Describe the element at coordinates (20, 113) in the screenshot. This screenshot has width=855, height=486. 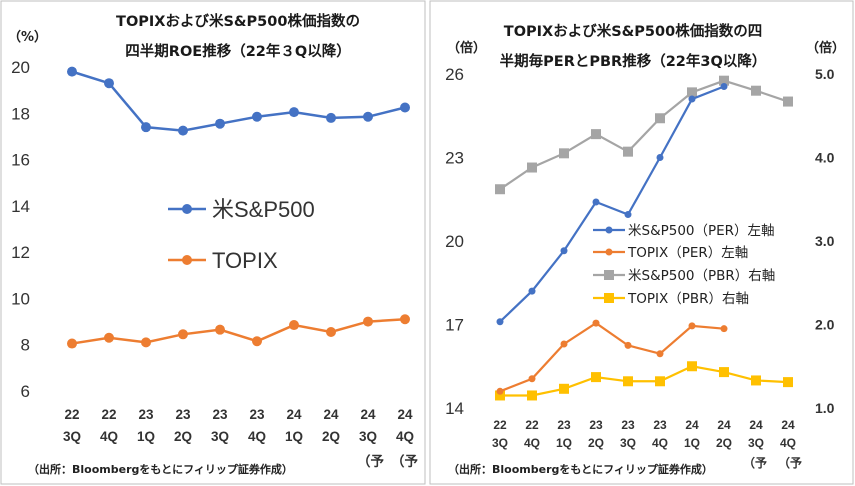
I see `left-y-tick-label: 18` at that location.